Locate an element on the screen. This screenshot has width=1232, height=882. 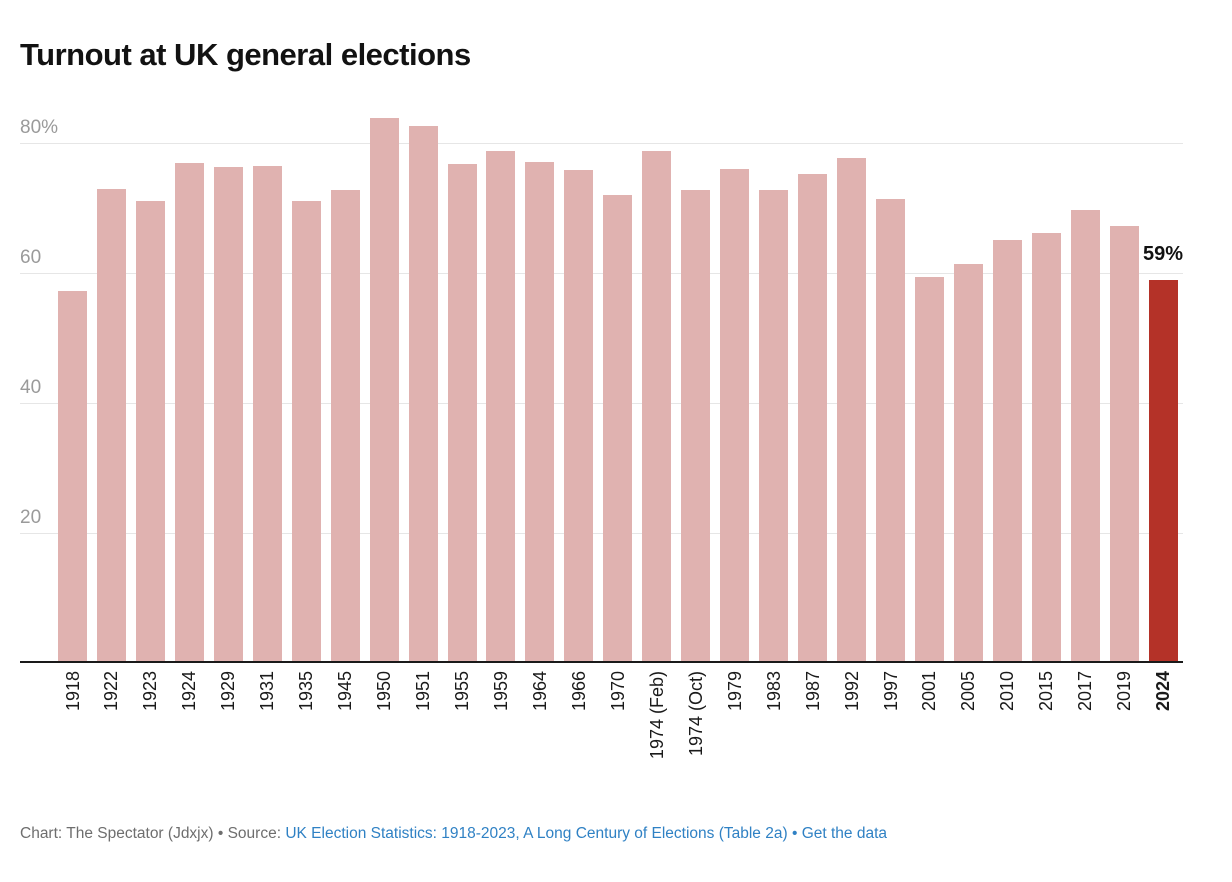
footer-source-label: Source: is located at coordinates (256, 833).